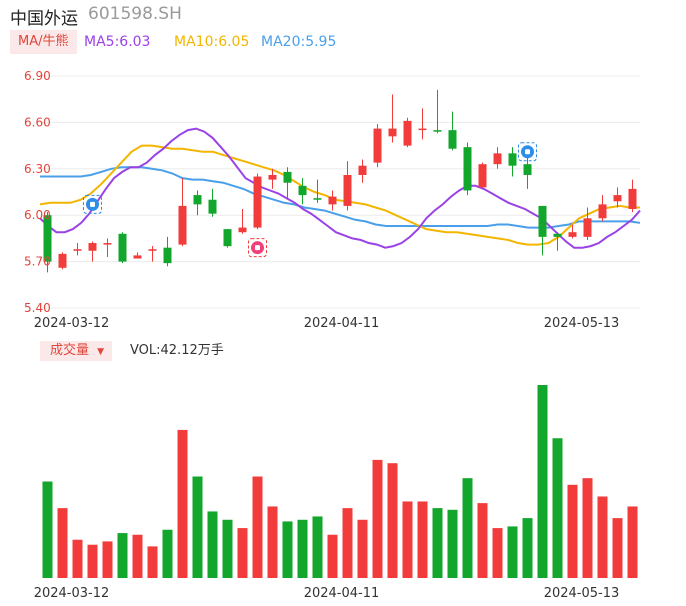 This screenshot has width=686, height=606. Describe the element at coordinates (37, 192) in the screenshot. I see `price-axis: 5.40 5.70 6.00 6.30 6.60 6.90` at that location.